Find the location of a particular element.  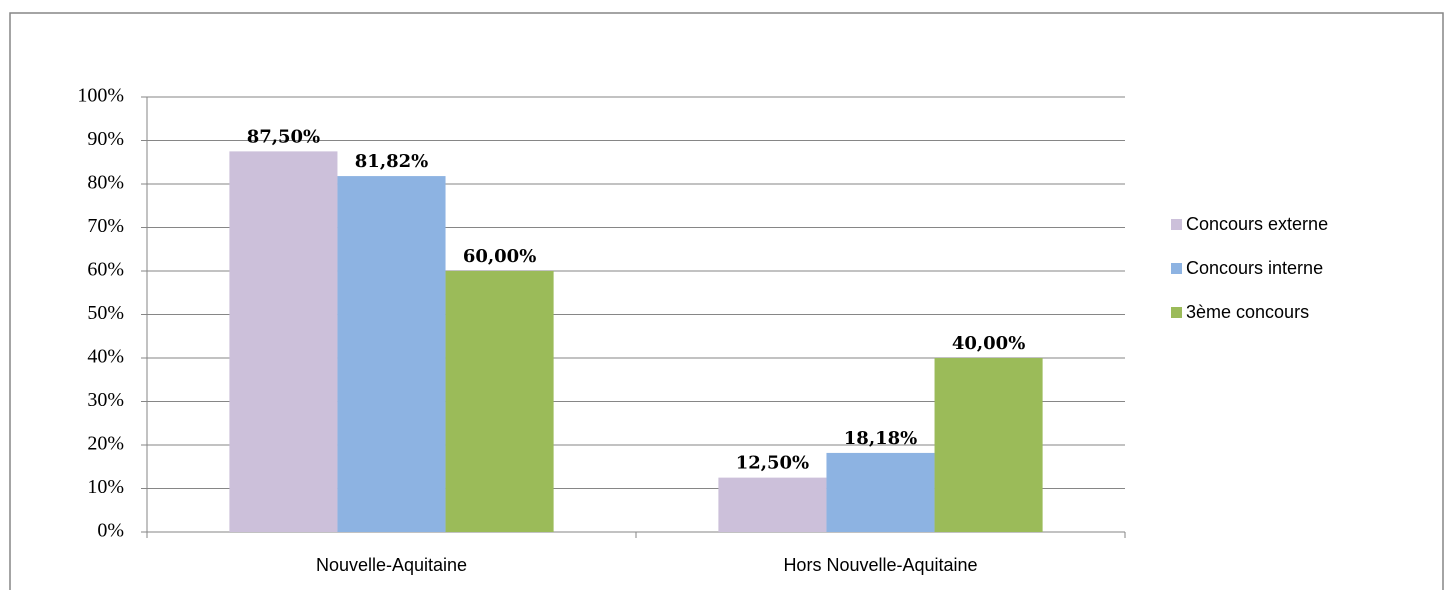

y-tick-label: 50% is located at coordinates (105, 313).